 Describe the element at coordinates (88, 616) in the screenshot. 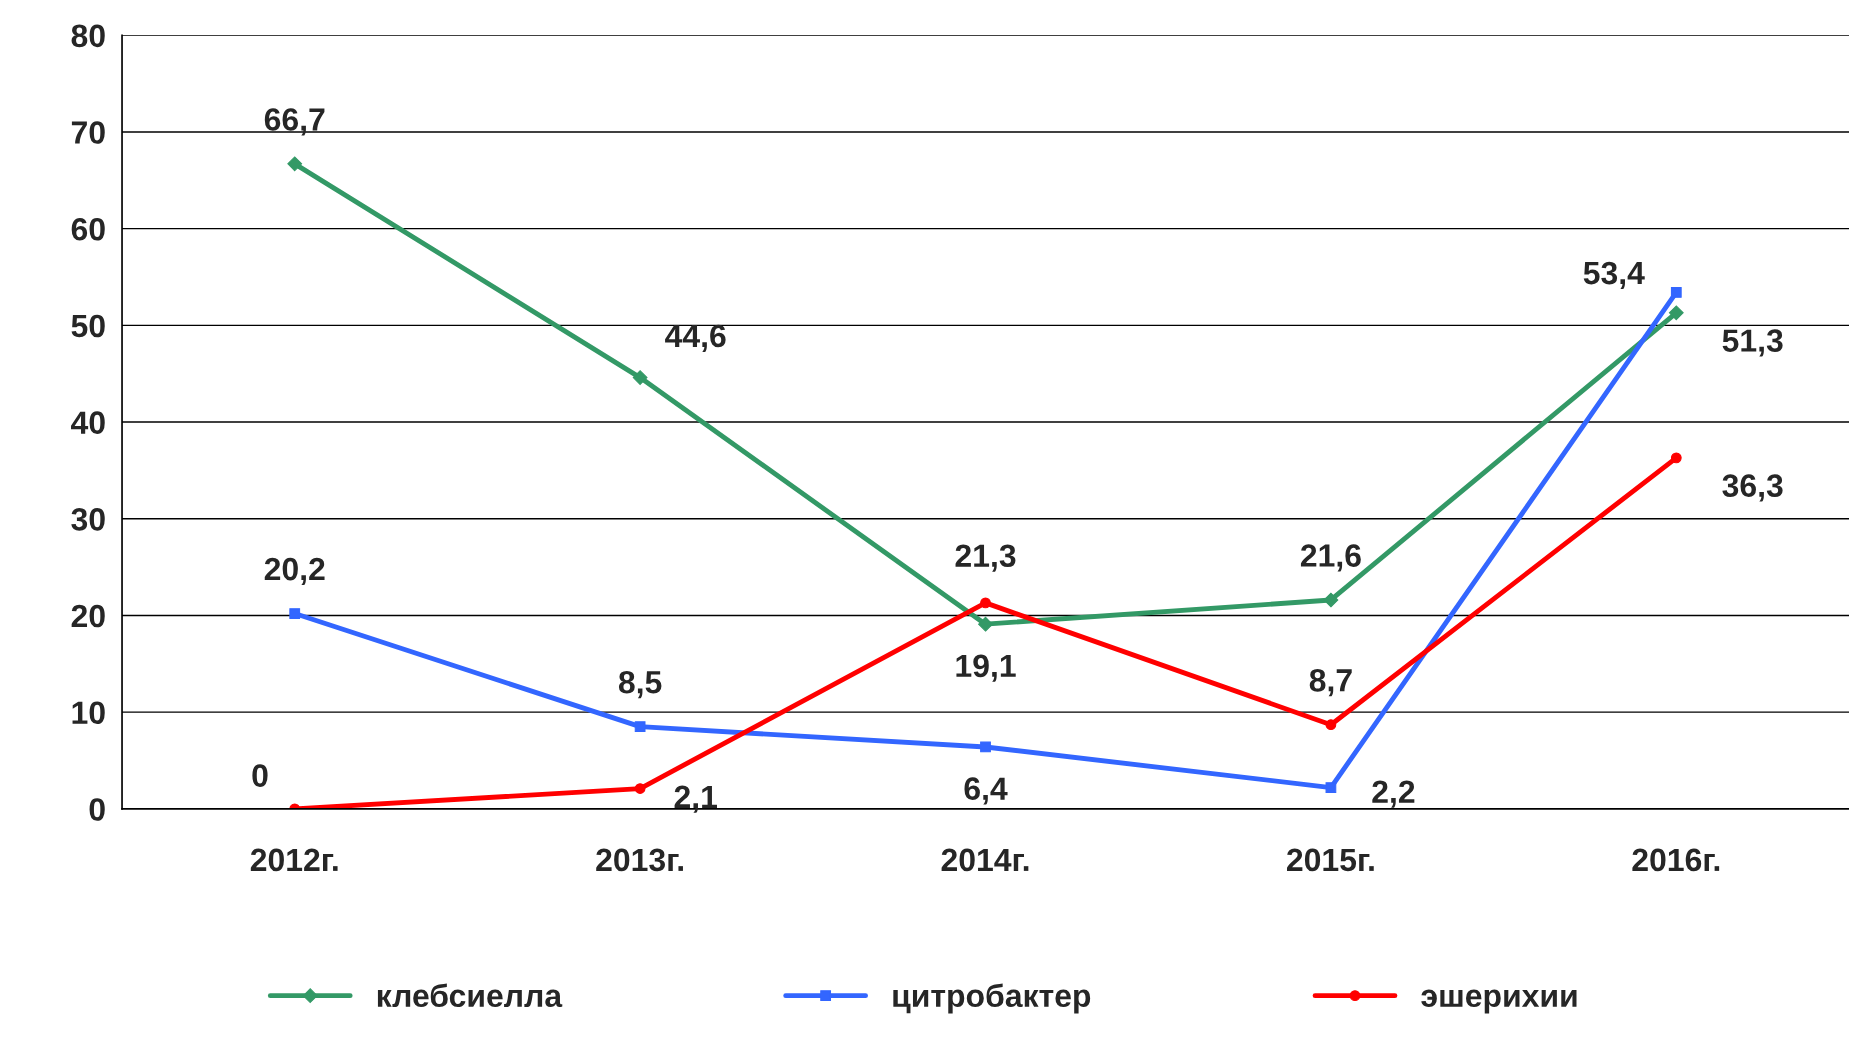

I see `y-tick-label: 20` at that location.